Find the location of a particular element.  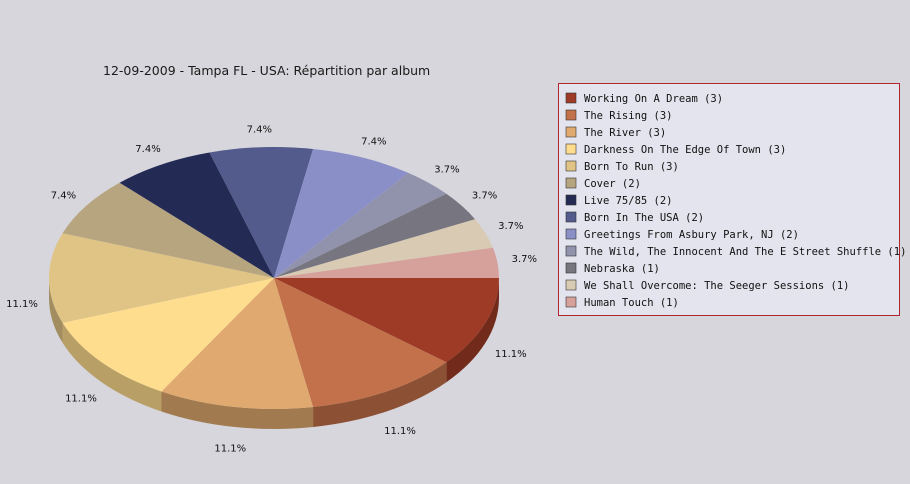

legend-item: Greetings From Asbury Park, NJ (2) is located at coordinates (682, 234).